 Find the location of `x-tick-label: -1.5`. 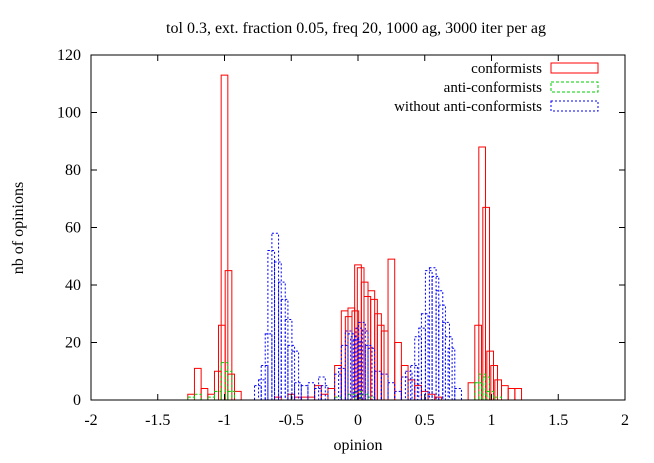

x-tick-label: -1.5 is located at coordinates (157, 420).